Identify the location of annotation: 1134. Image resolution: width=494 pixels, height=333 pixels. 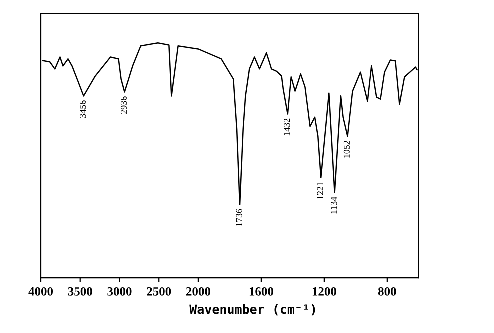
(334, 205).